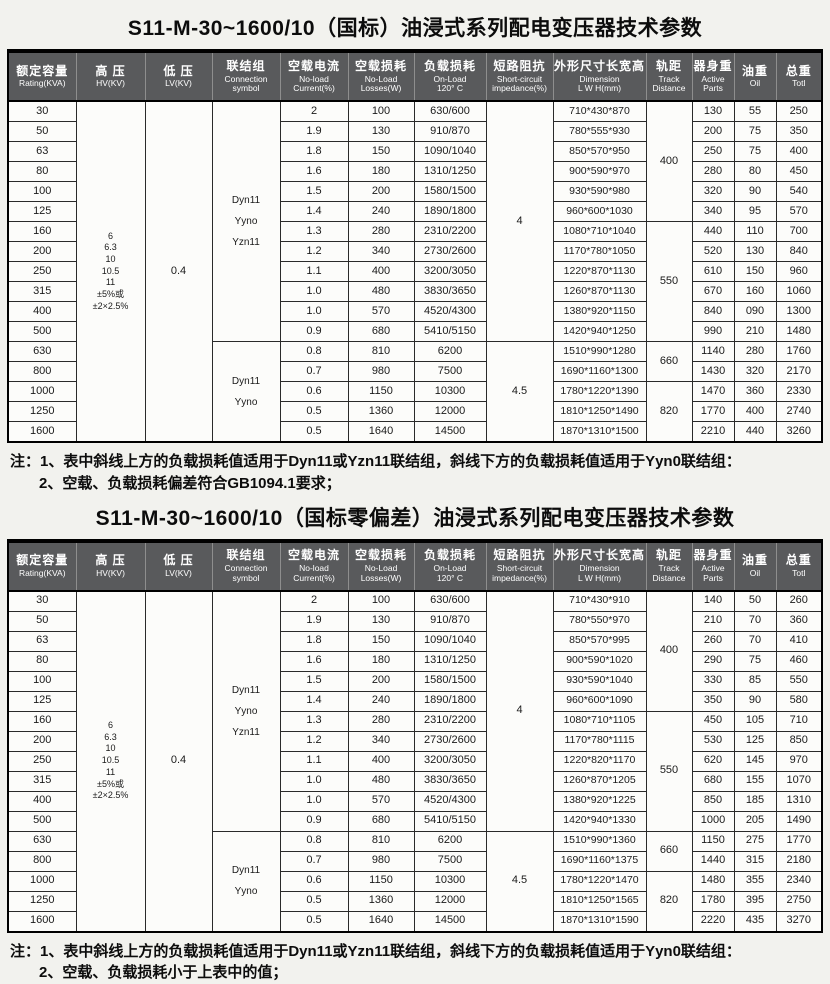  Describe the element at coordinates (713, 252) in the screenshot. I see `cell-active_parts: 520` at that location.